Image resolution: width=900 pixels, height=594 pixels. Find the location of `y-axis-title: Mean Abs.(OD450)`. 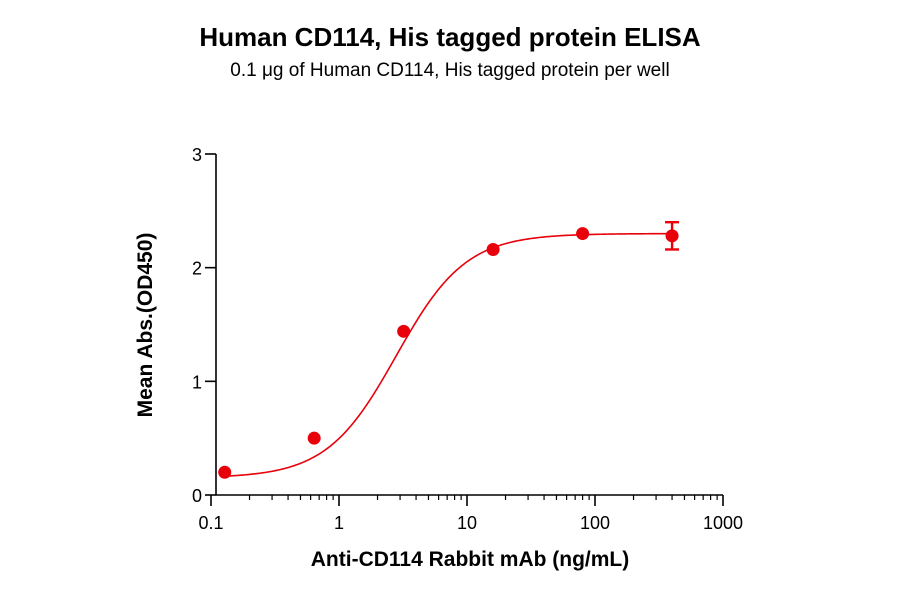

y-axis-title: Mean Abs.(OD450) is located at coordinates (145, 325).